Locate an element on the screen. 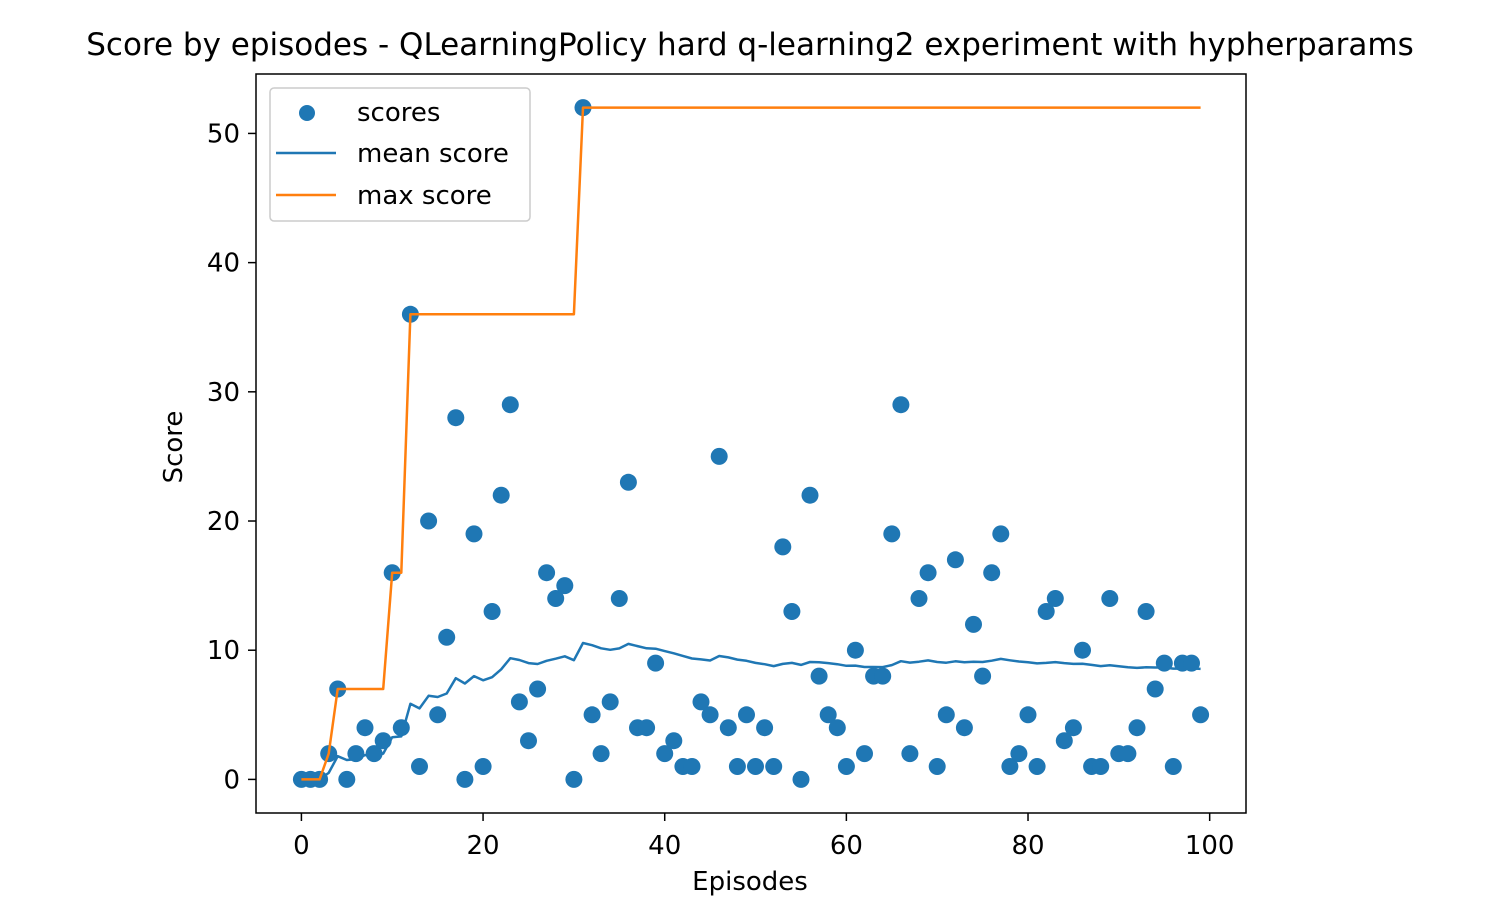 Image resolution: width=1492 pixels, height=916 pixels. x-tick-label: 20 is located at coordinates (483, 846).